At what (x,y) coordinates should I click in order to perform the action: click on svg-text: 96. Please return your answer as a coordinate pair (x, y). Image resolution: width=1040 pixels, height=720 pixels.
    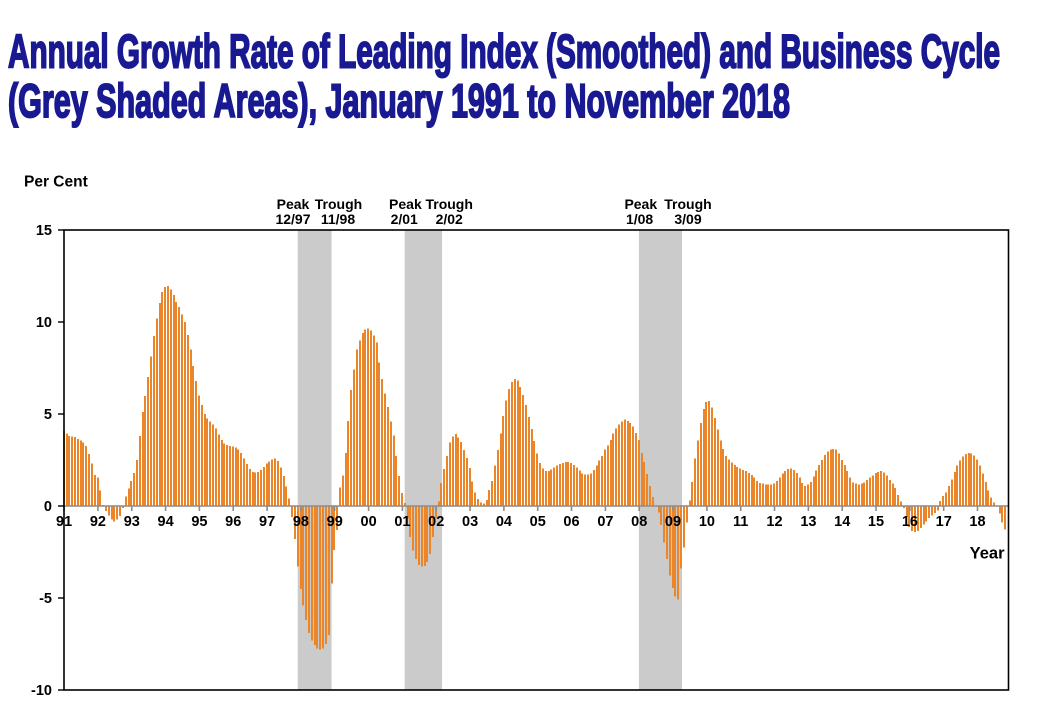
    Looking at the image, I should click on (233, 522).